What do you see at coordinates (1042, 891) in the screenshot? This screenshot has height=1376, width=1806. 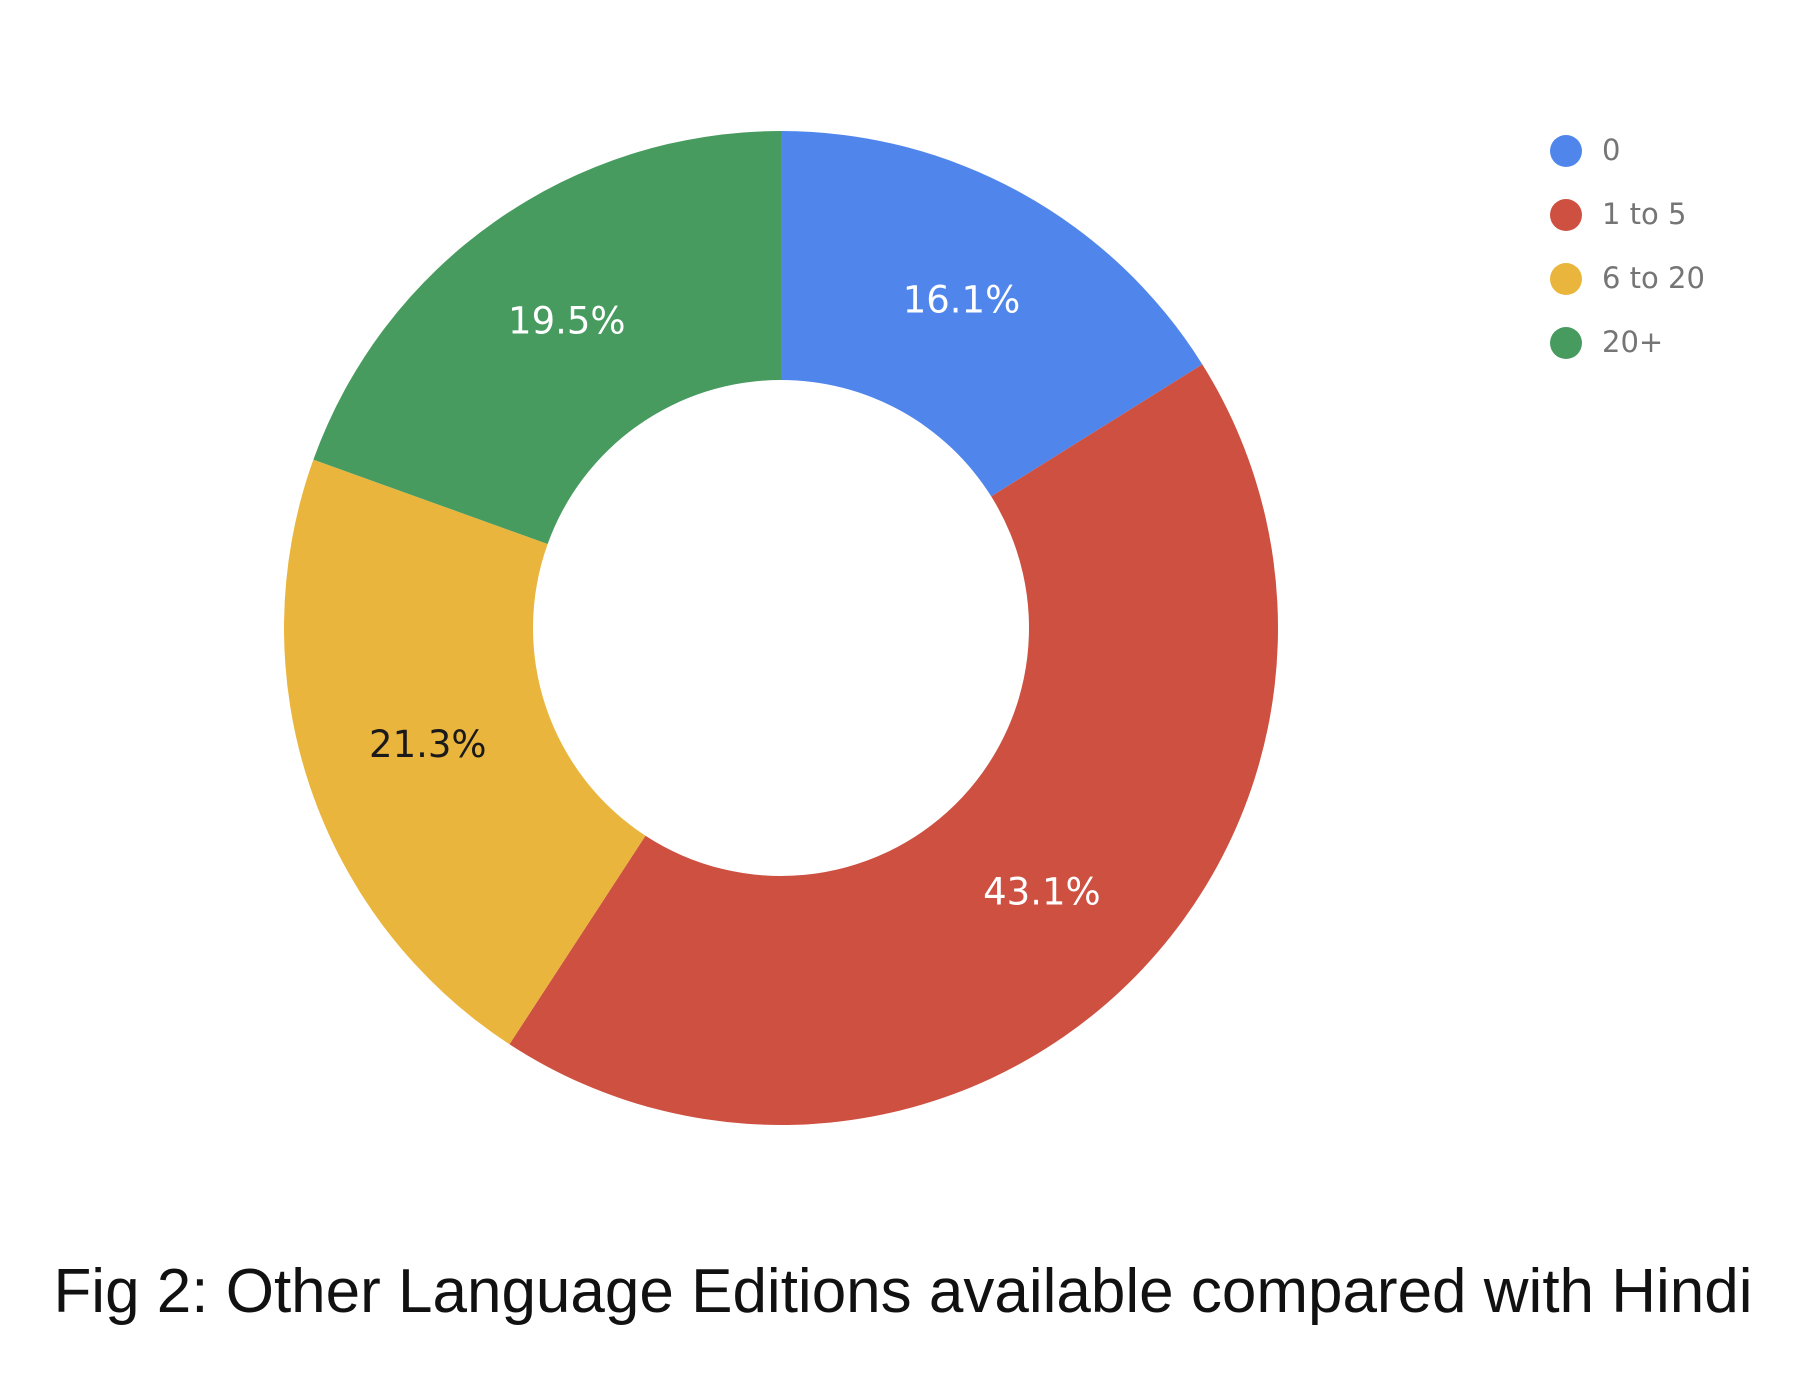 I see `slice-label: 43.1%` at bounding box center [1042, 891].